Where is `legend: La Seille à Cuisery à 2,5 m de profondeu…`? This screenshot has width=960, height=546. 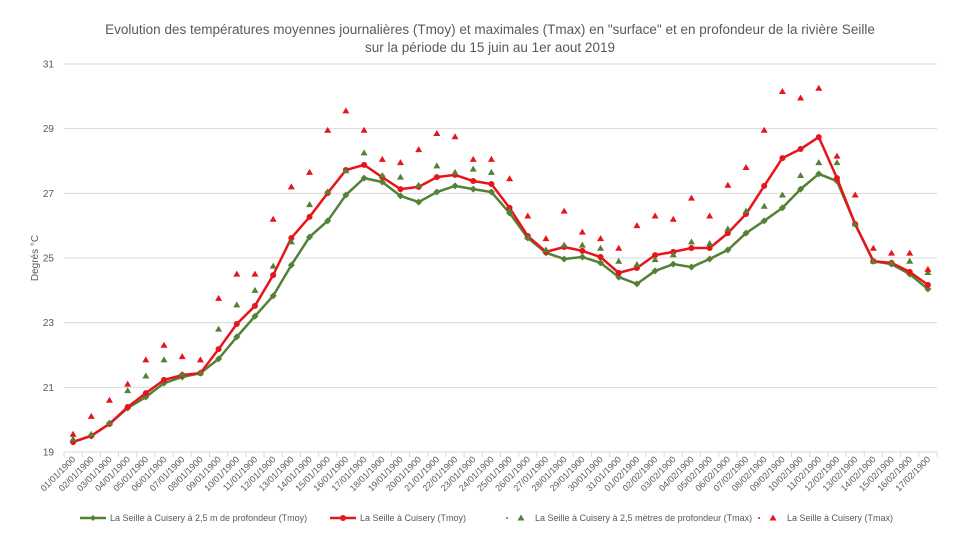 legend: La Seille à Cuisery à 2,5 m de profondeu… is located at coordinates (486, 518).